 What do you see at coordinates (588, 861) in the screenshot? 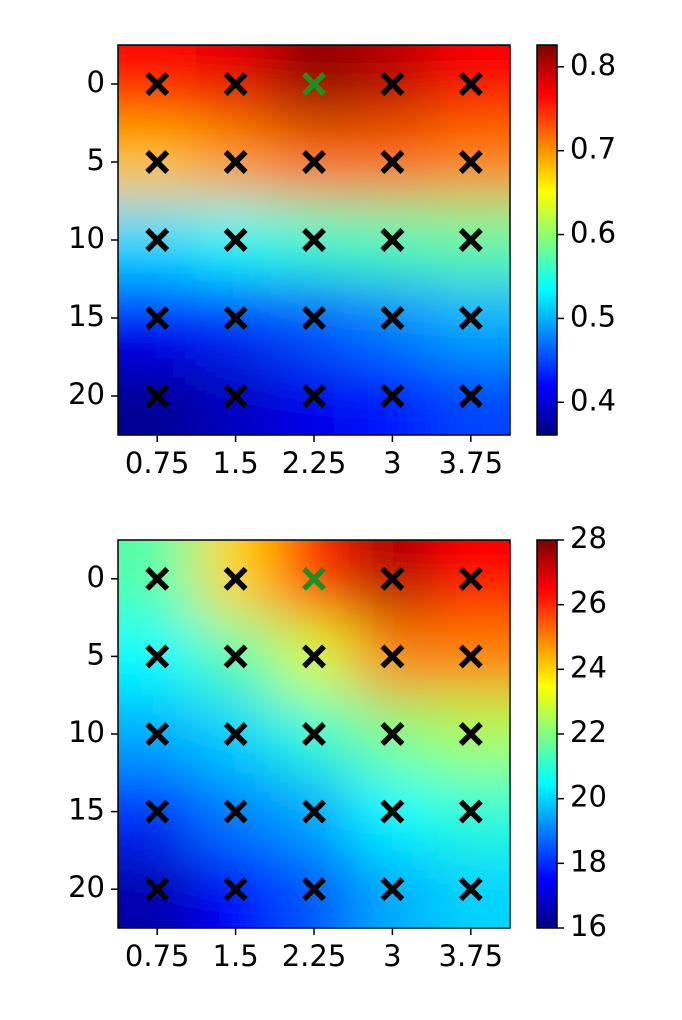
I see `colorbar-tick-label: 18` at bounding box center [588, 861].